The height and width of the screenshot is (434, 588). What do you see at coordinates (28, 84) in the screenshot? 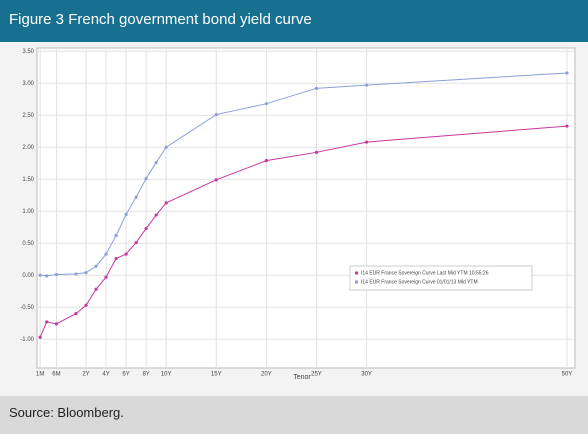
I see `y-tick-label: 3.00` at bounding box center [28, 84].